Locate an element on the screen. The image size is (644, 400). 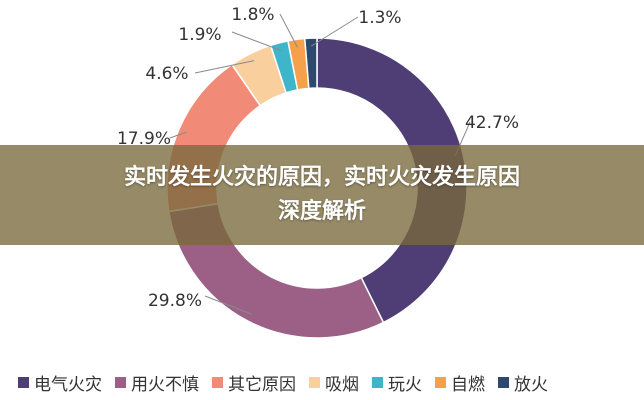
banner-title-line-2: 深度解析 is located at coordinates (321, 211).